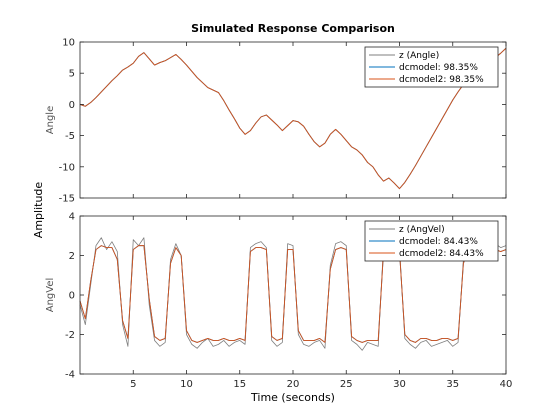 The image size is (560, 420). Describe the element at coordinates (292, 397) in the screenshot. I see `x-axis-label: Time (seconds)` at that location.